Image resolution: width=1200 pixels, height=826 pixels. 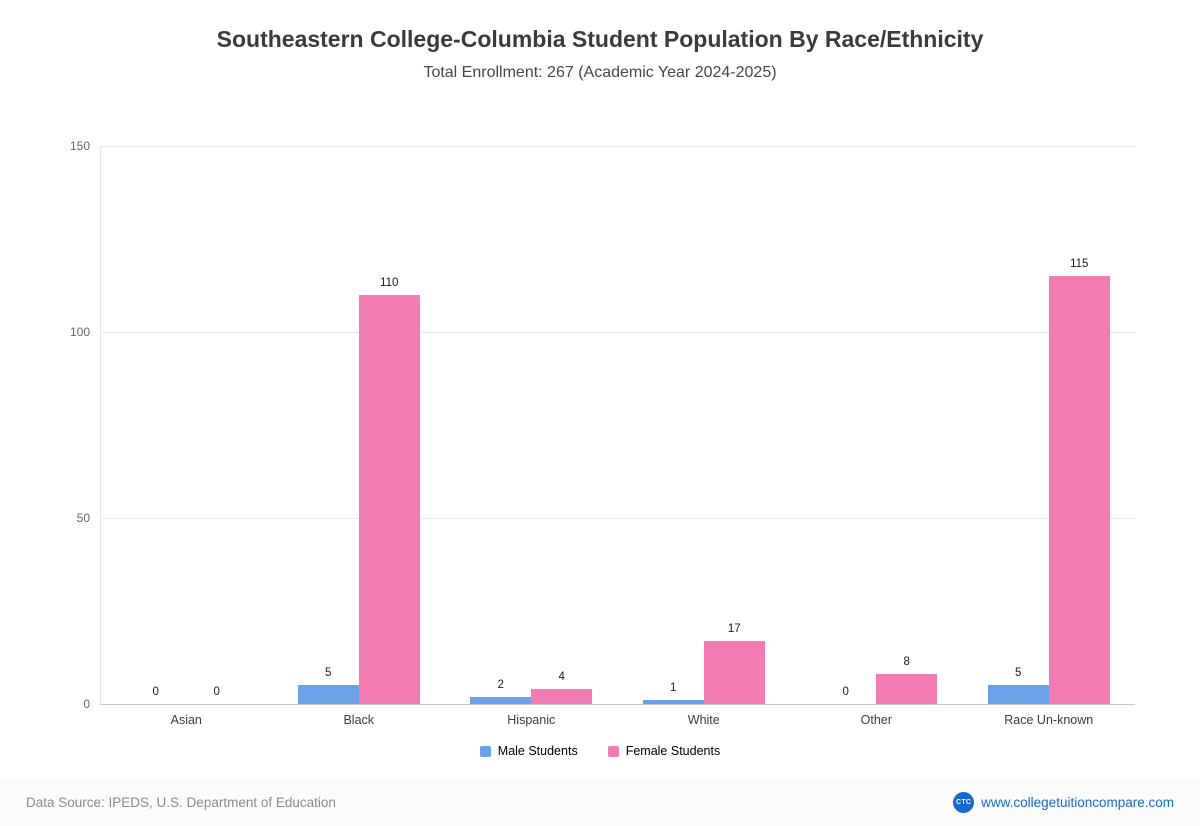 I want to click on y-tick-label-50: 50, so click(x=83, y=518).